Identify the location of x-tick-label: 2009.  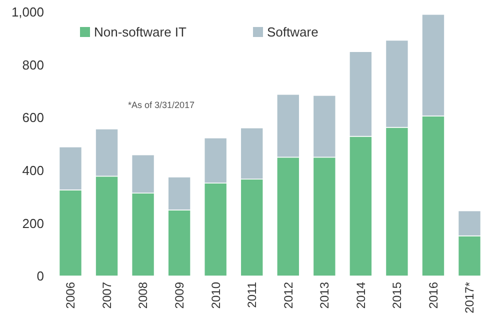
(179, 295).